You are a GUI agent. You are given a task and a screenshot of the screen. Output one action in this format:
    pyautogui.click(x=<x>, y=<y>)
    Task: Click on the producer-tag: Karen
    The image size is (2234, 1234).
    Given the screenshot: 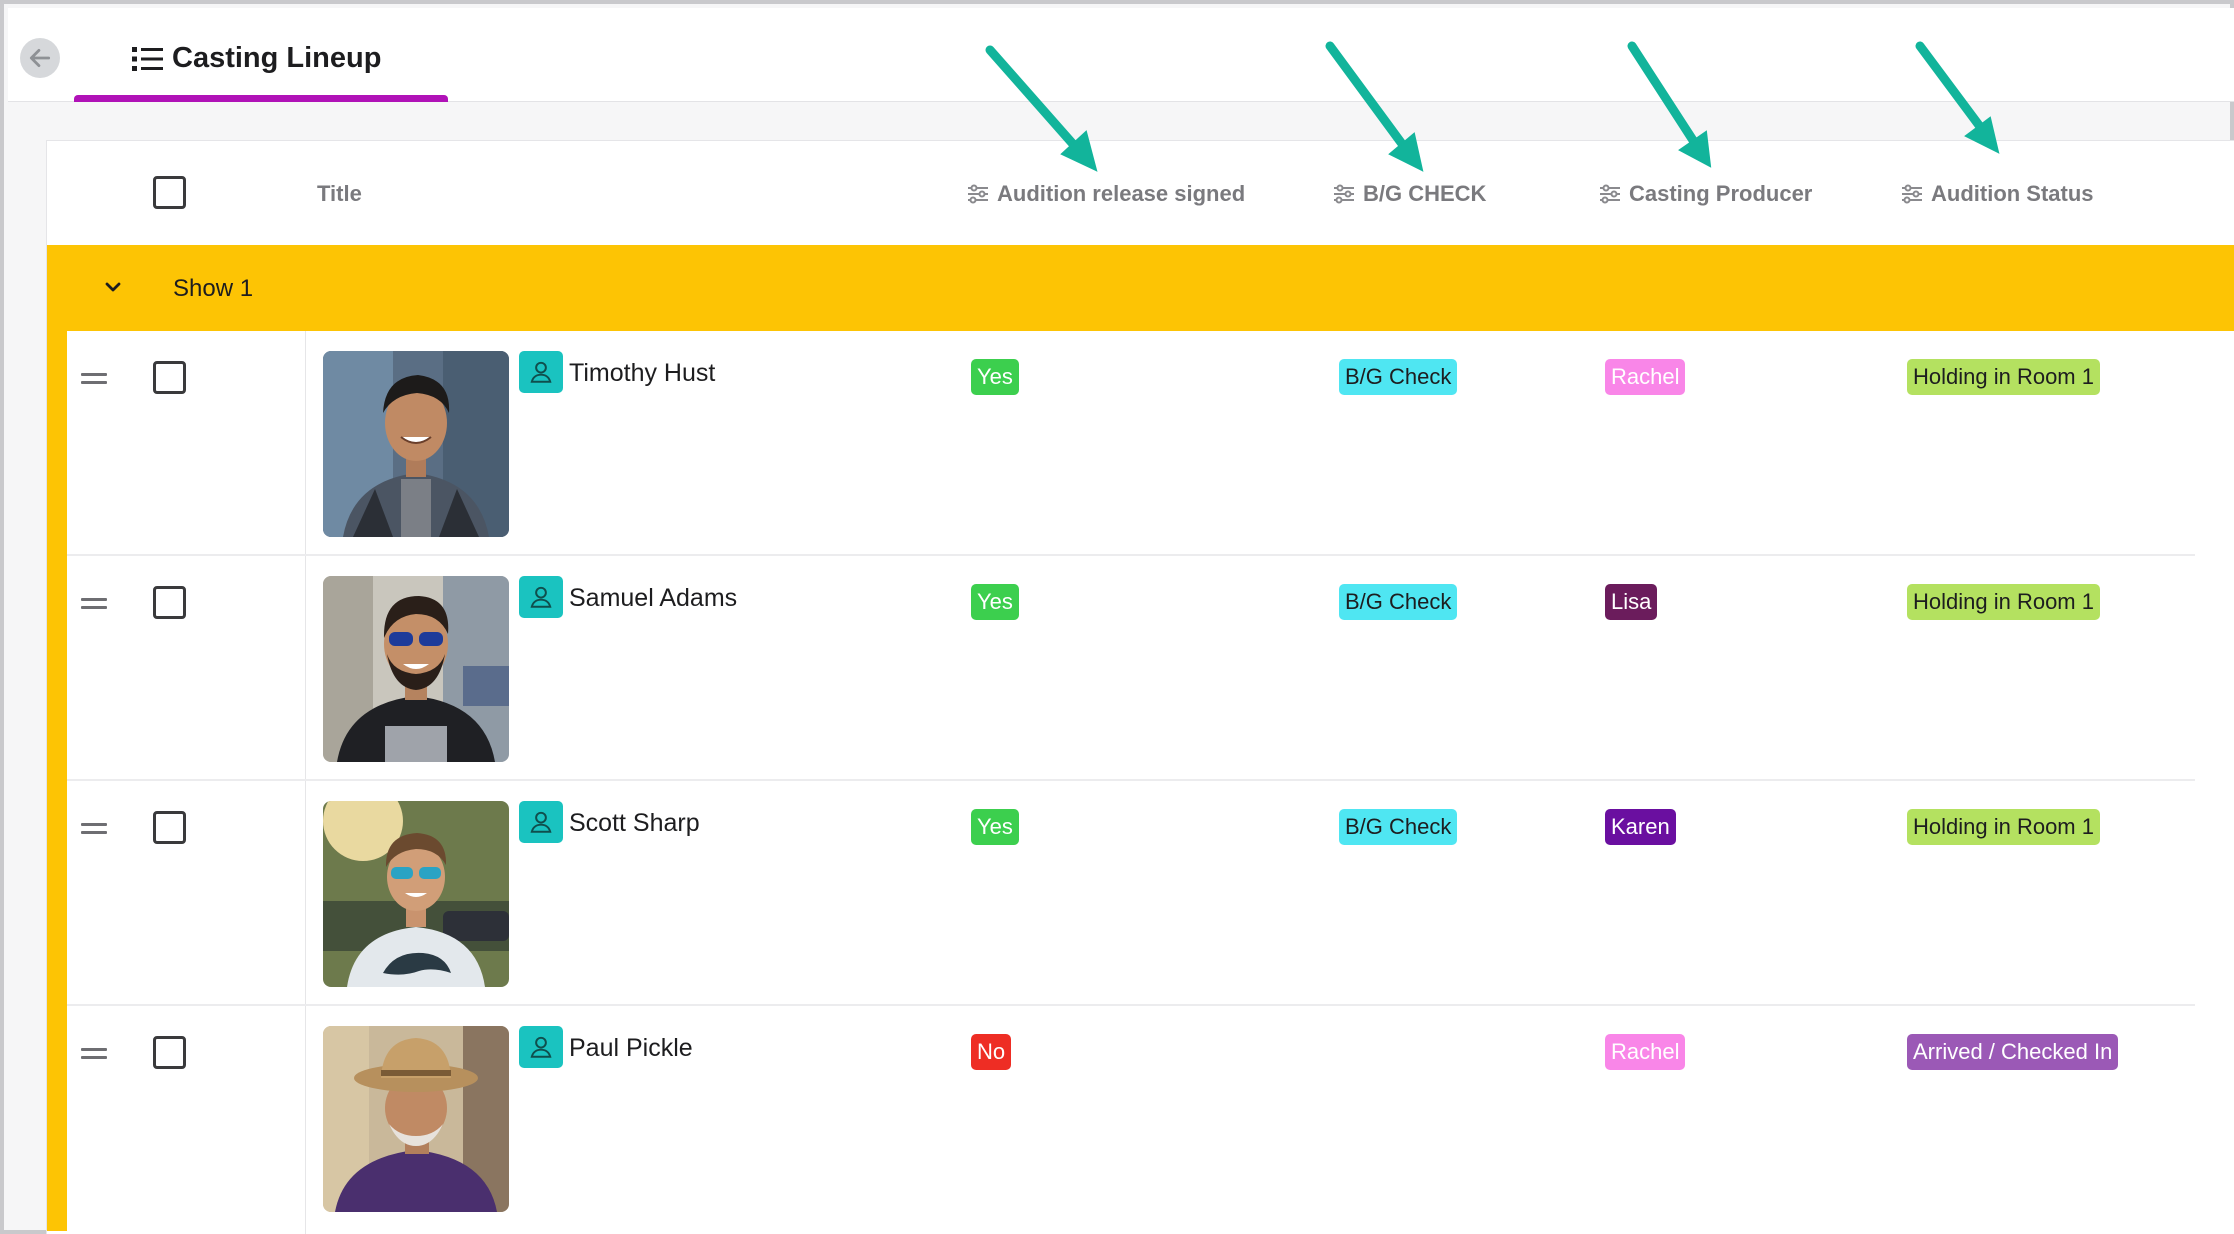 What is the action you would take?
    pyautogui.click(x=1640, y=827)
    